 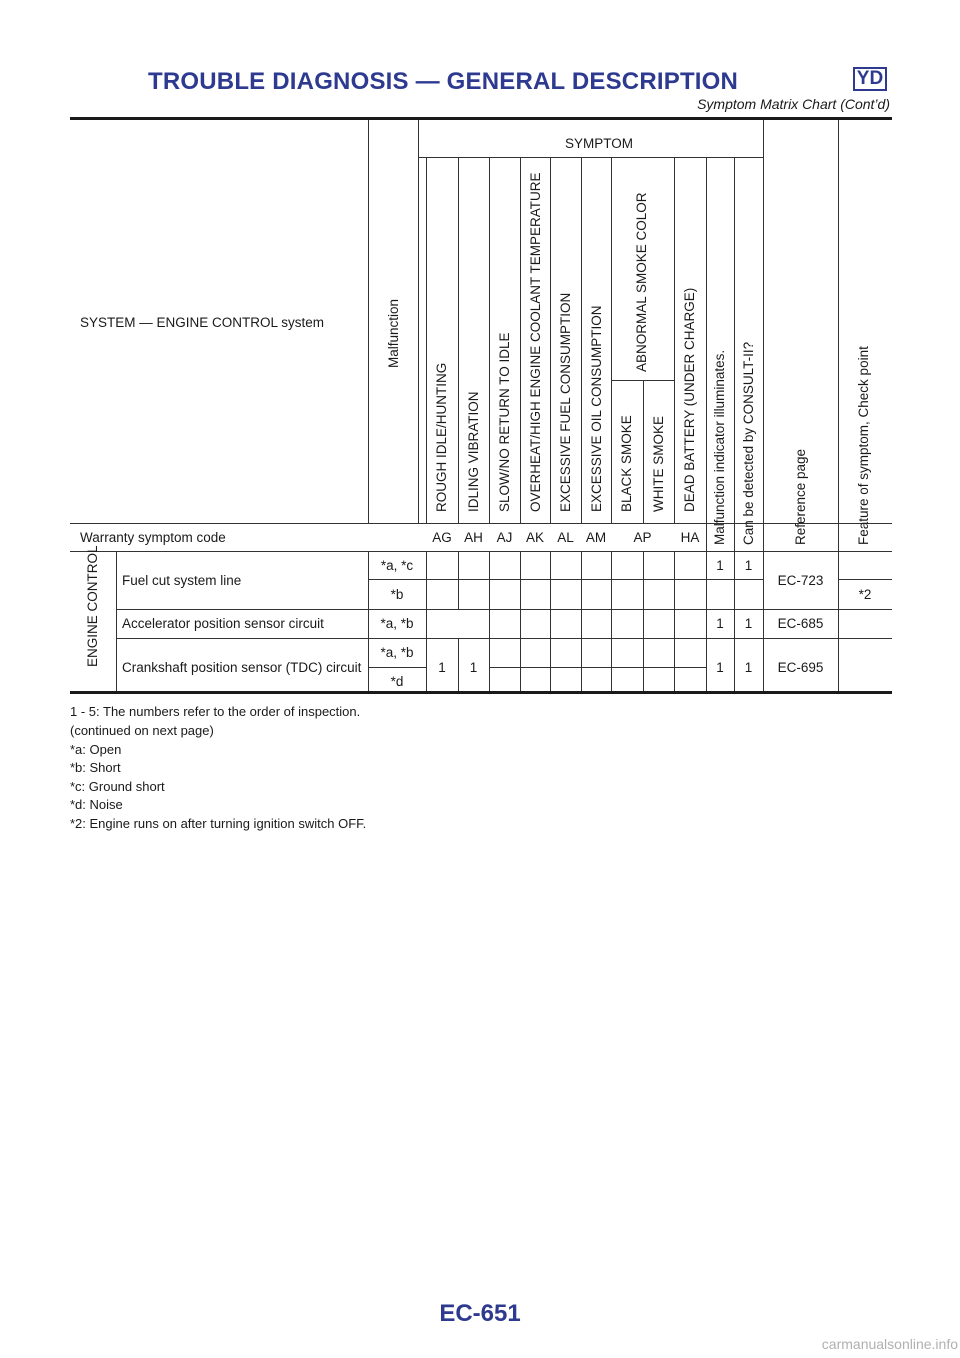 What do you see at coordinates (397, 565) in the screenshot?
I see `malfunction-code: *a, *c` at bounding box center [397, 565].